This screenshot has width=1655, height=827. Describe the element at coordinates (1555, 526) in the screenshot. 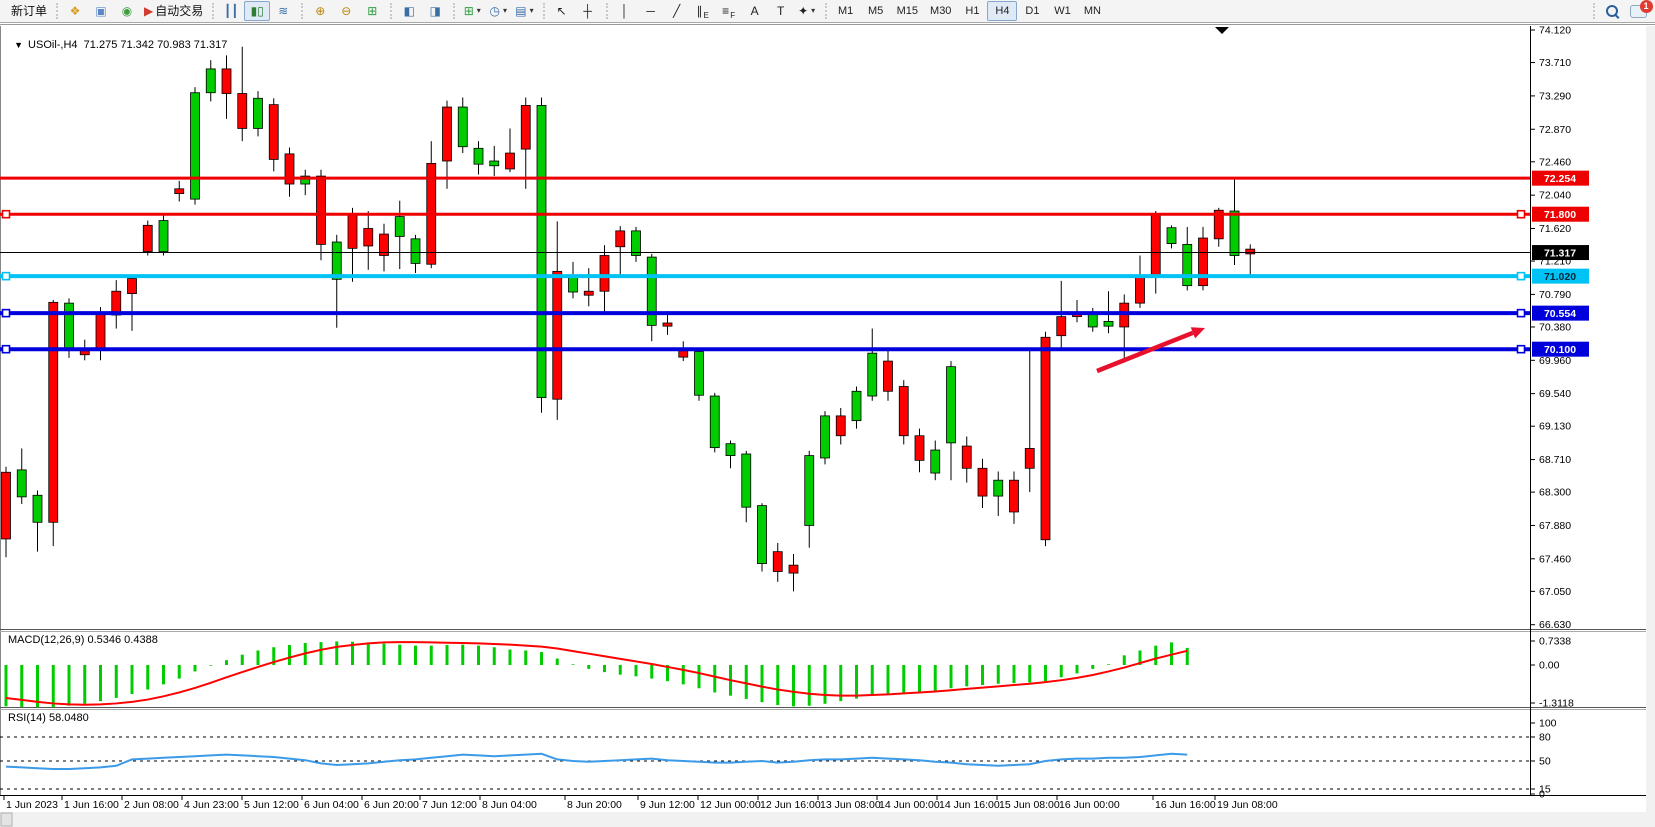

I see `price-tick-label: 67.880` at that location.